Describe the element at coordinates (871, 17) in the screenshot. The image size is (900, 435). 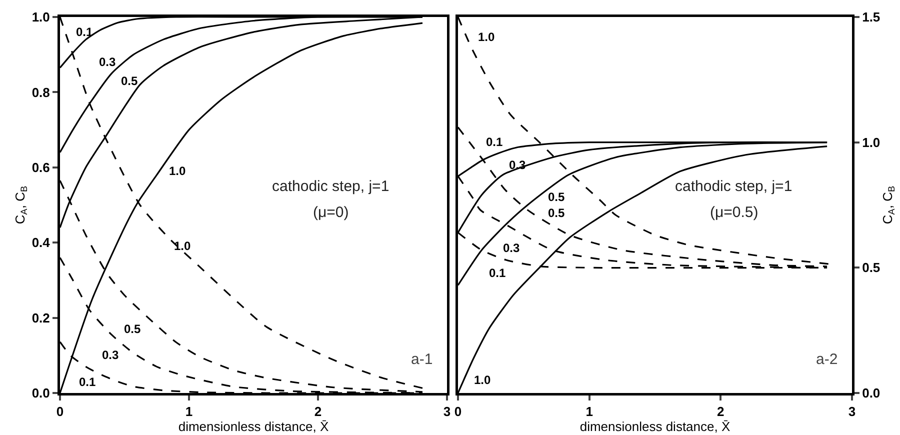
I see `y2-tick-label: 1.5` at that location.